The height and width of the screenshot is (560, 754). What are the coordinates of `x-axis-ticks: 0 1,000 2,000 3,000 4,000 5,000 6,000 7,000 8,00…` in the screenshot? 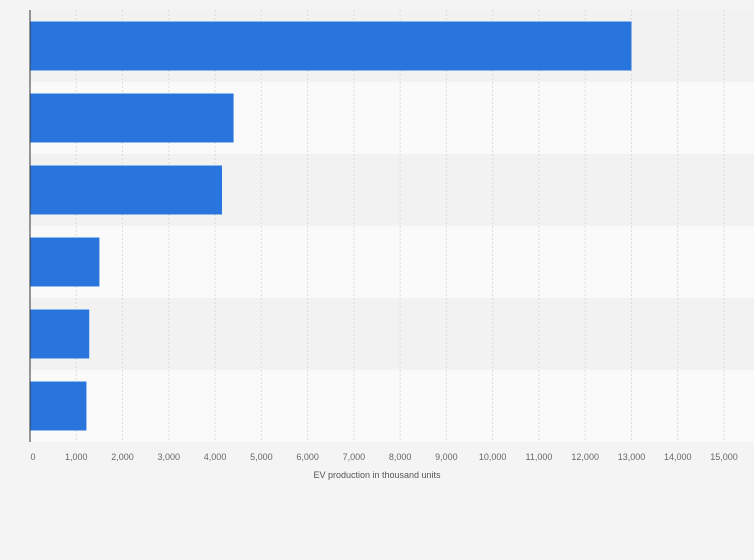 It's located at (383, 457).